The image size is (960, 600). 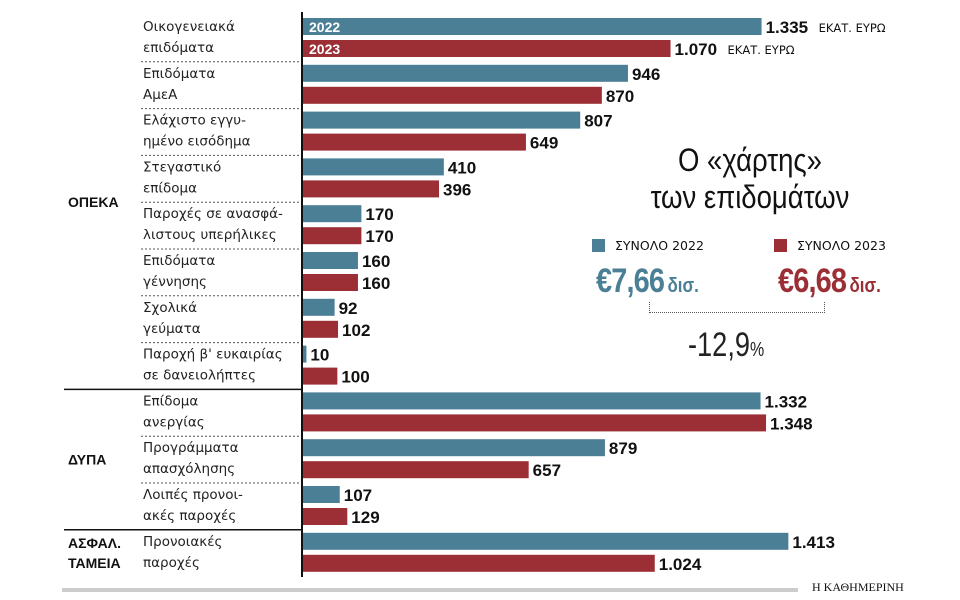 I want to click on legend-swatch-2023, so click(x=780, y=245).